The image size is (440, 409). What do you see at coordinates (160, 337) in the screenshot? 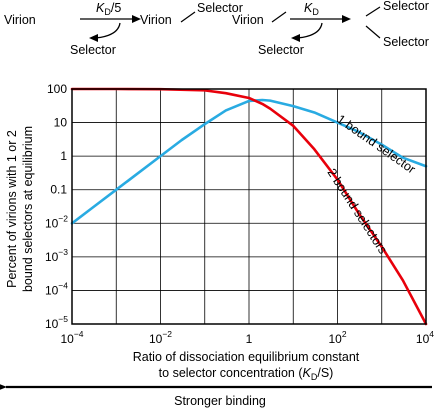
I see `x-tick-label: 10⁻²` at bounding box center [160, 337].